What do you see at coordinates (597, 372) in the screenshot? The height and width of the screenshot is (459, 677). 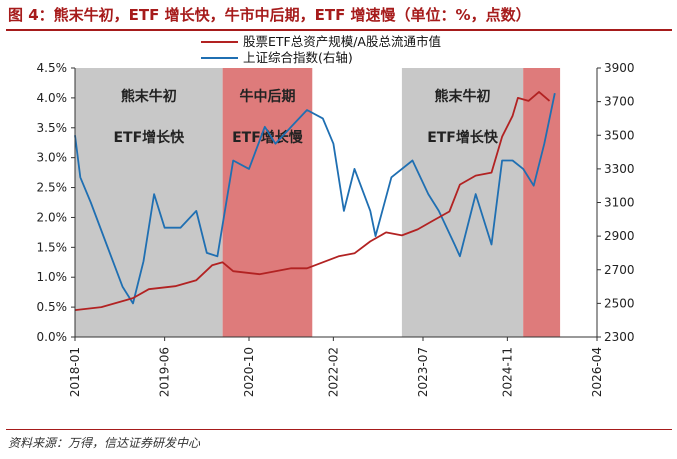 I see `x-tick-label: 2026-04` at bounding box center [597, 372].